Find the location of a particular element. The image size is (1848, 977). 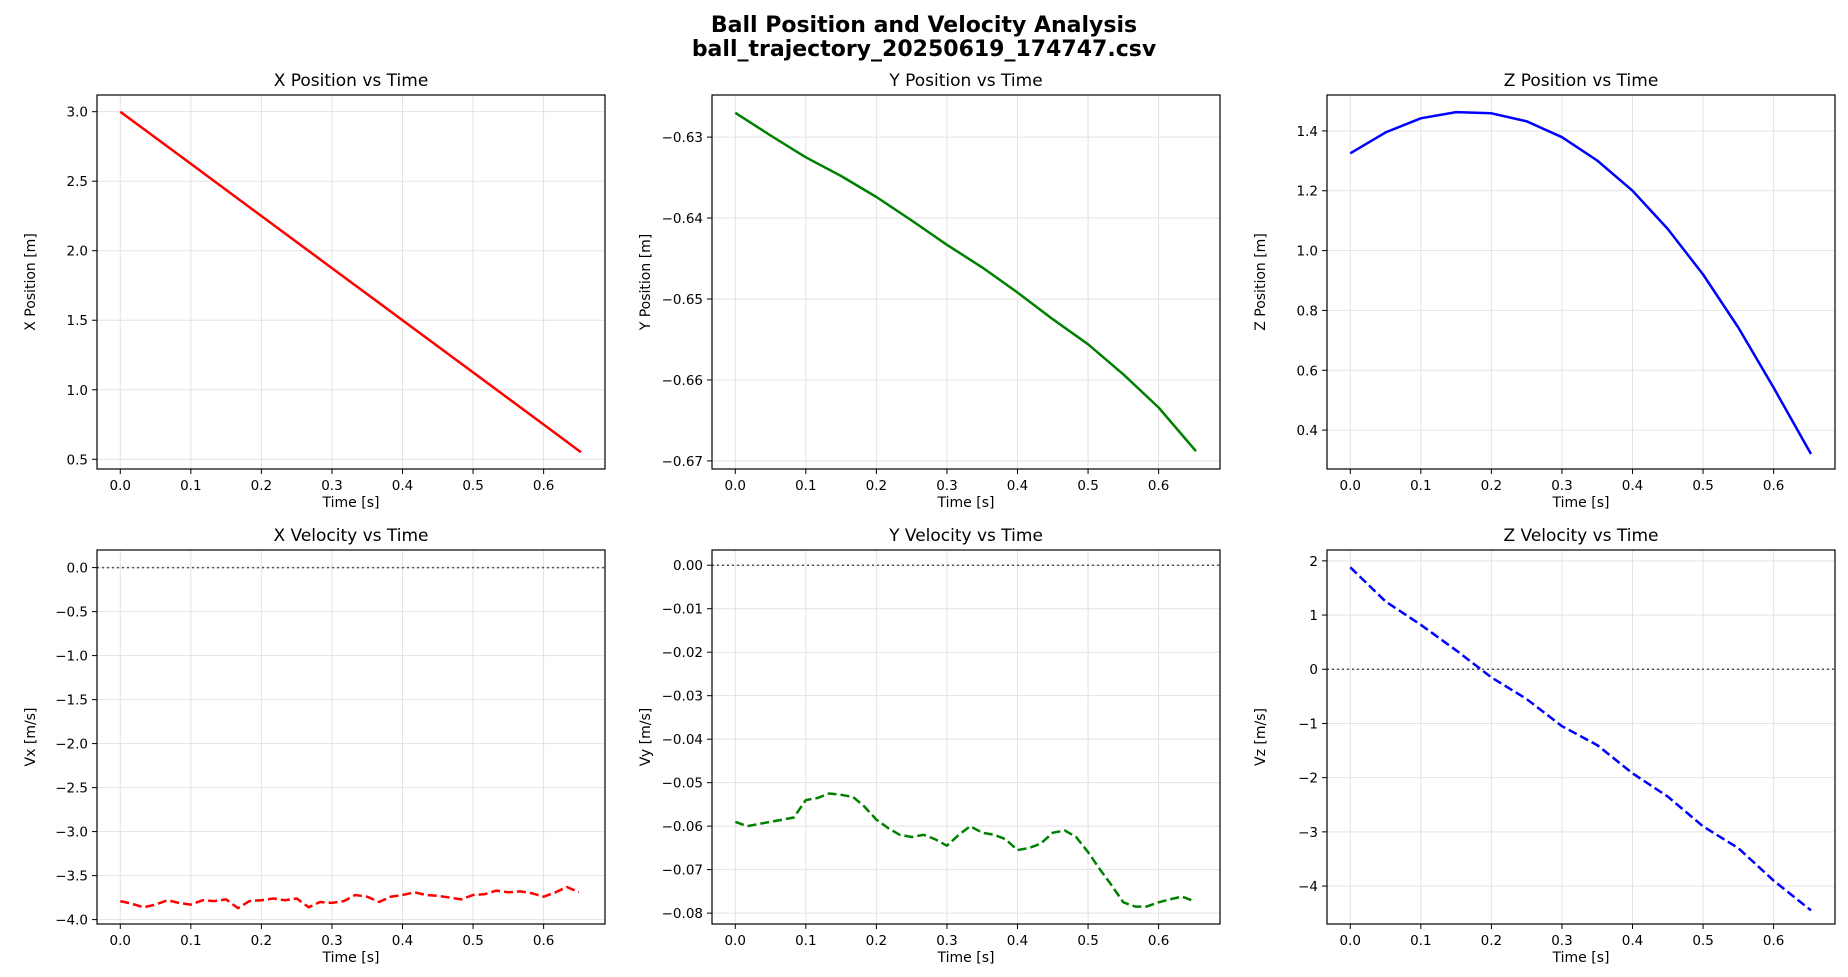

figure-title-line1: Ball Position and Velocity Analysis is located at coordinates (924, 25).